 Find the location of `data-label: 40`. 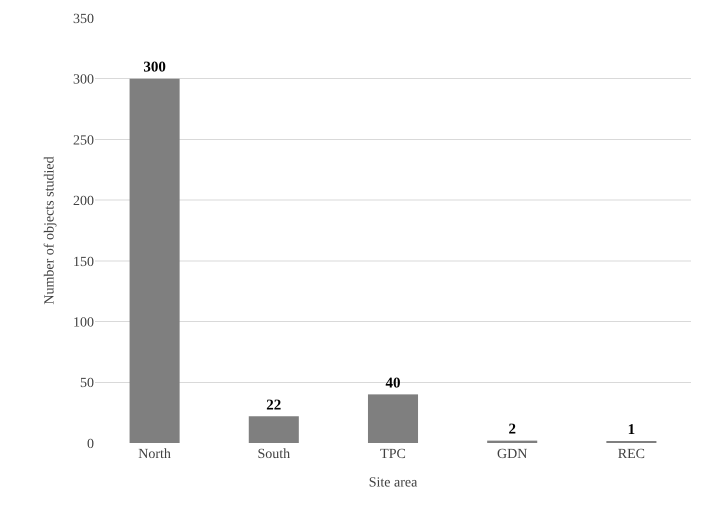

data-label: 40 is located at coordinates (393, 383).